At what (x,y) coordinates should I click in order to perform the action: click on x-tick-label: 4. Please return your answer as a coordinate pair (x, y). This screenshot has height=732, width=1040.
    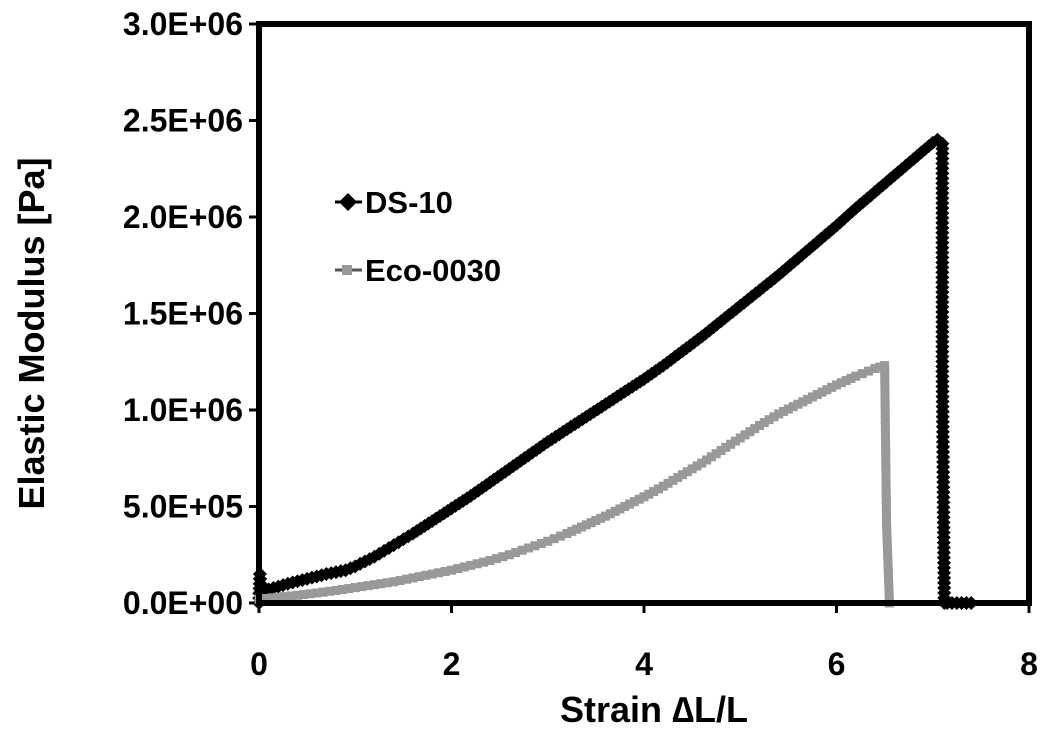
    Looking at the image, I should click on (644, 664).